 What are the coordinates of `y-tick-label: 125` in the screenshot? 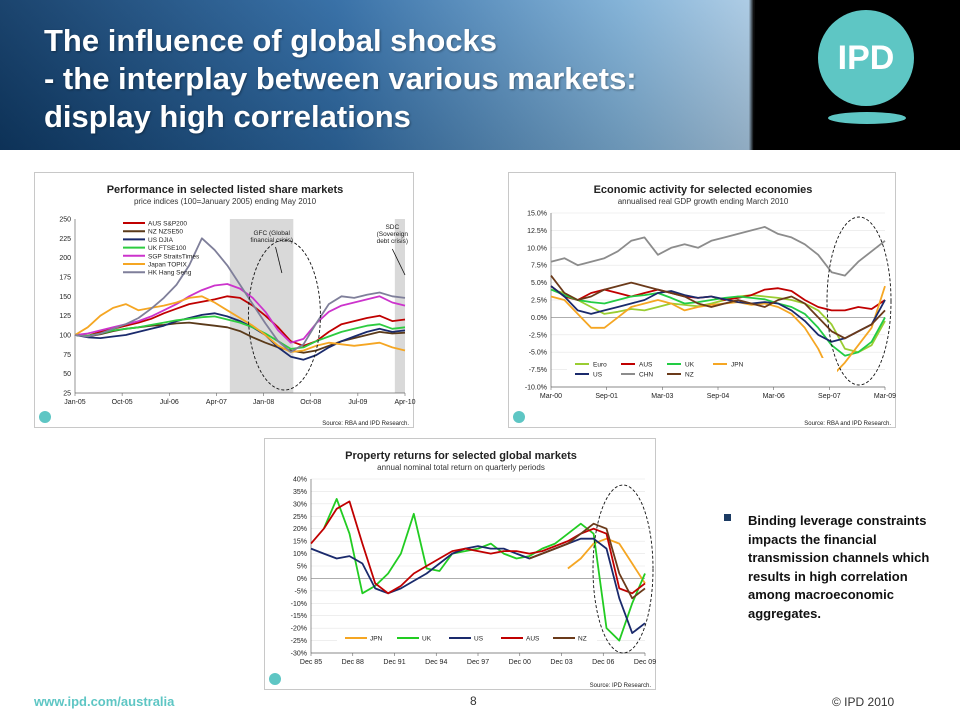 It's located at (65, 316).